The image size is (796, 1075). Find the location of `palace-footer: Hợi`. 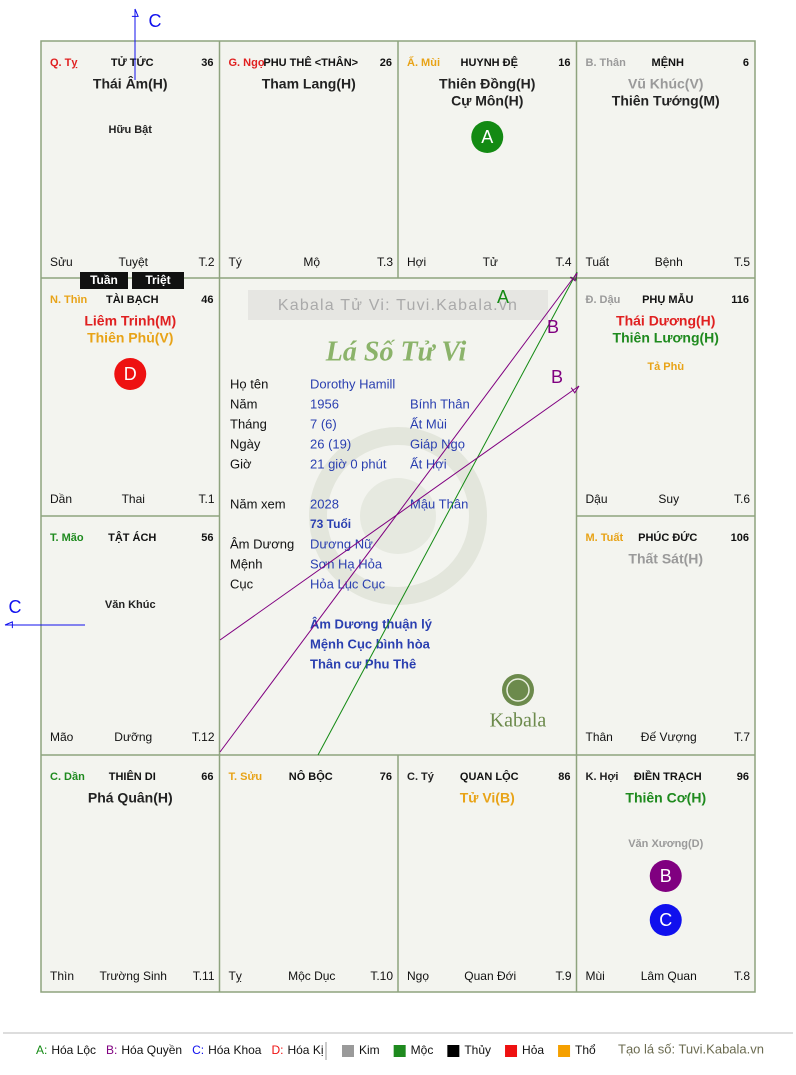

palace-footer: Hợi is located at coordinates (416, 262).